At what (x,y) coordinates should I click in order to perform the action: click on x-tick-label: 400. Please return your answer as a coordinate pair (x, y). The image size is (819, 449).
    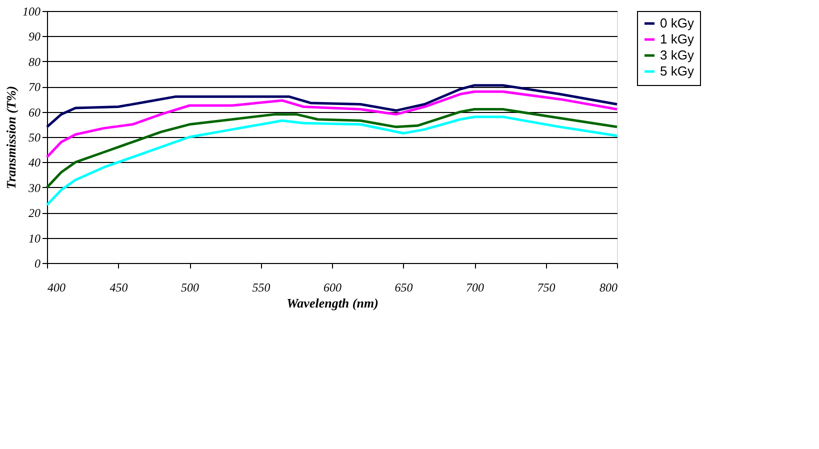
    Looking at the image, I should click on (57, 287).